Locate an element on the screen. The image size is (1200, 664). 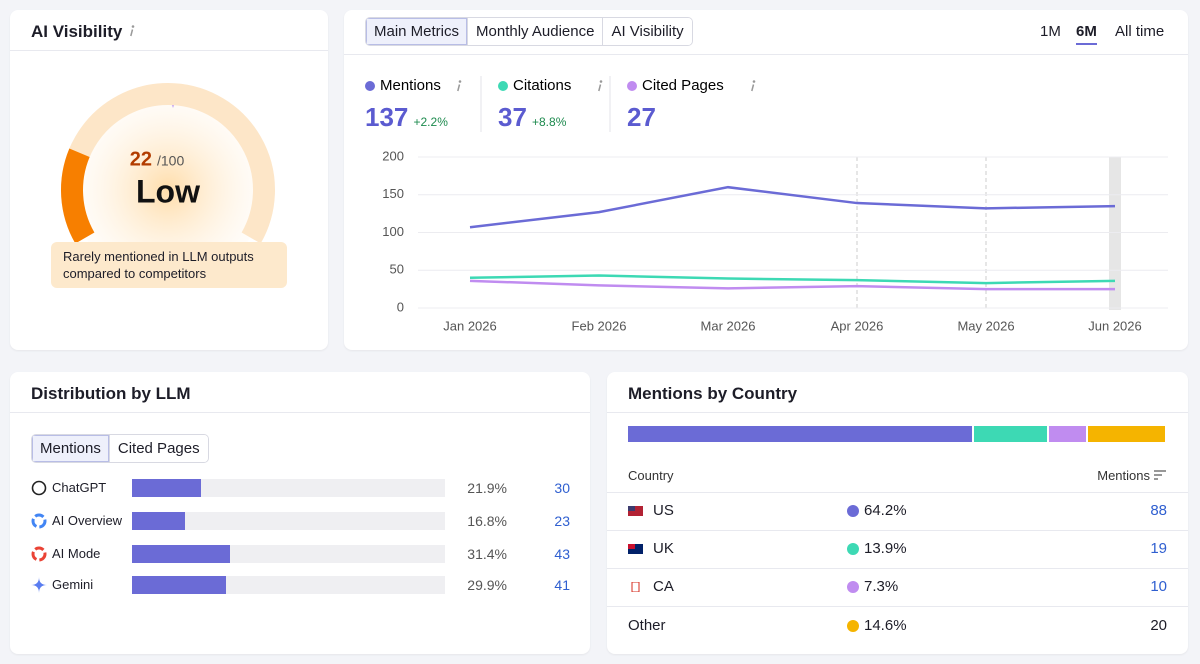
share-label: 29.9% is located at coordinates (487, 585).